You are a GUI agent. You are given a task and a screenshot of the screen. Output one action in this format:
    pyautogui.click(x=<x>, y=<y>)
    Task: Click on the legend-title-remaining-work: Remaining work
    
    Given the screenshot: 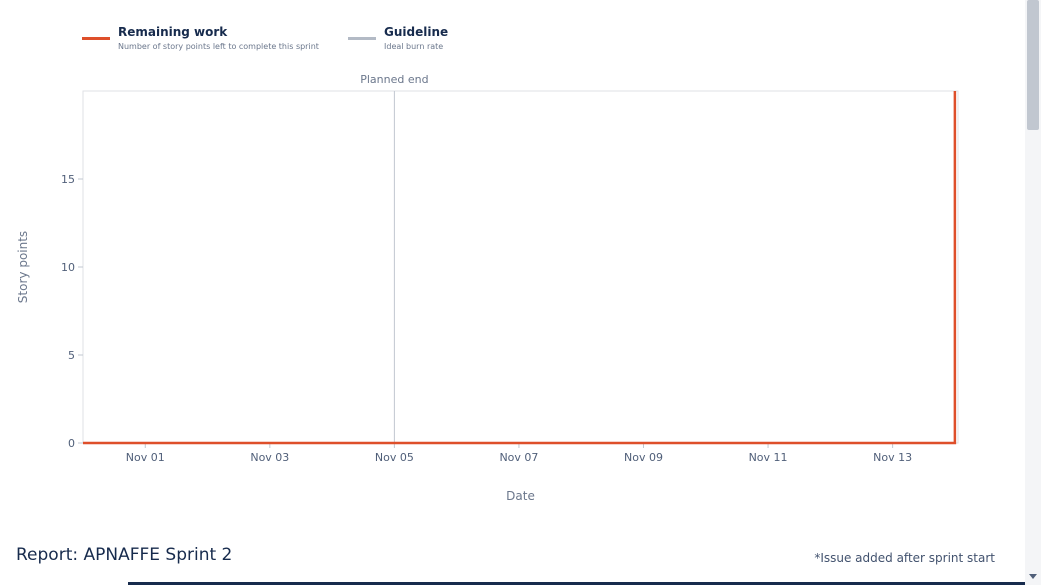 What is the action you would take?
    pyautogui.click(x=173, y=32)
    